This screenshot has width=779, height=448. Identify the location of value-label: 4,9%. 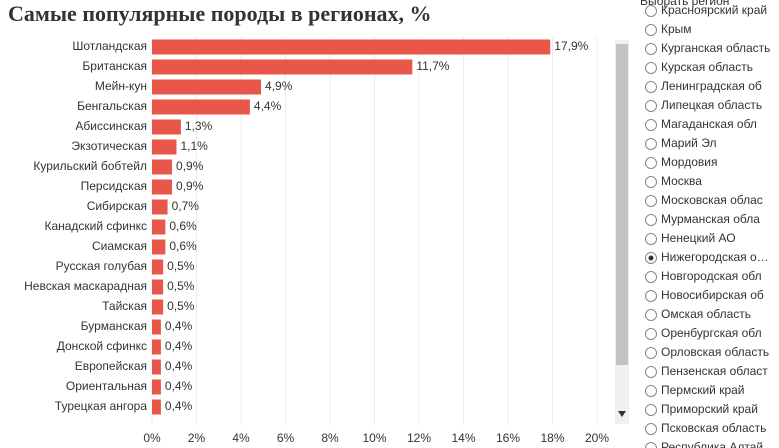
(279, 86).